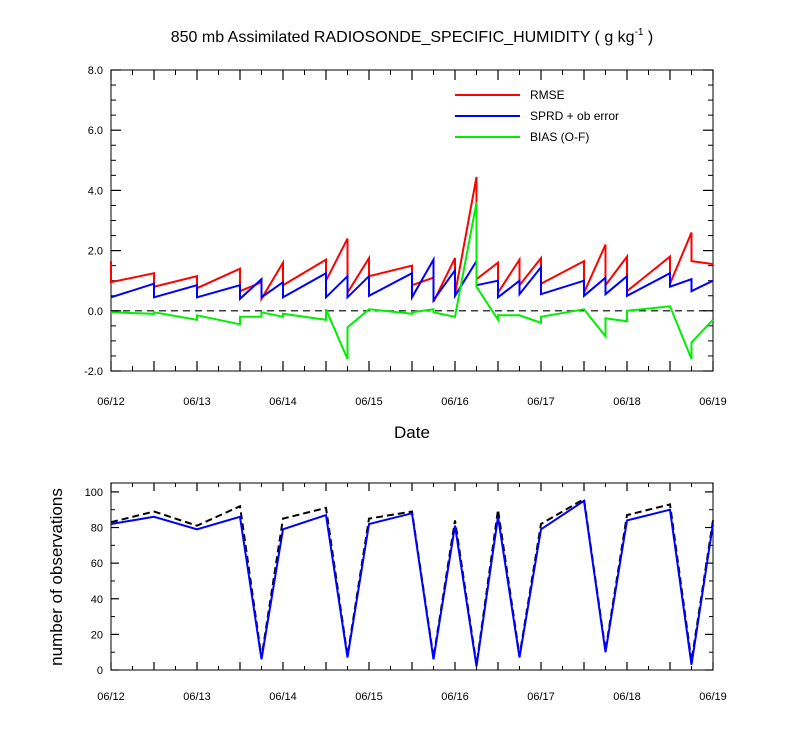 This screenshot has width=800, height=750. Describe the element at coordinates (94, 493) in the screenshot. I see `y-tick-label: 100` at that location.